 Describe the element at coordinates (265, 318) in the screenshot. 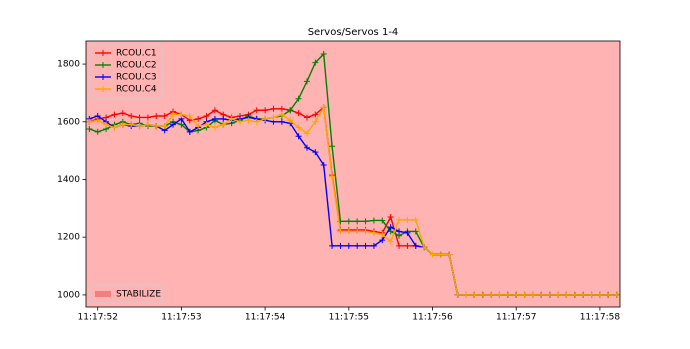

I see `x-tick-label: 11:17:54` at that location.